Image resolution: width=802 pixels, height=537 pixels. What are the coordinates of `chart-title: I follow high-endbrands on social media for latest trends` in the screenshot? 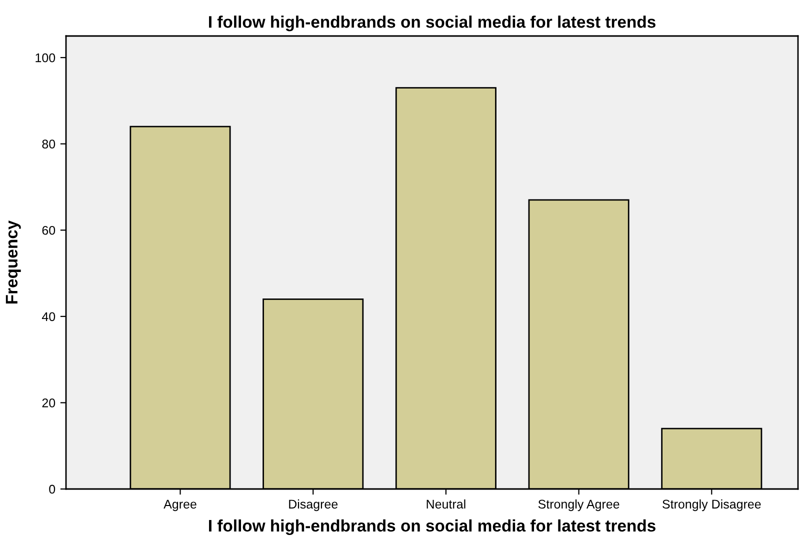 It's located at (432, 24).